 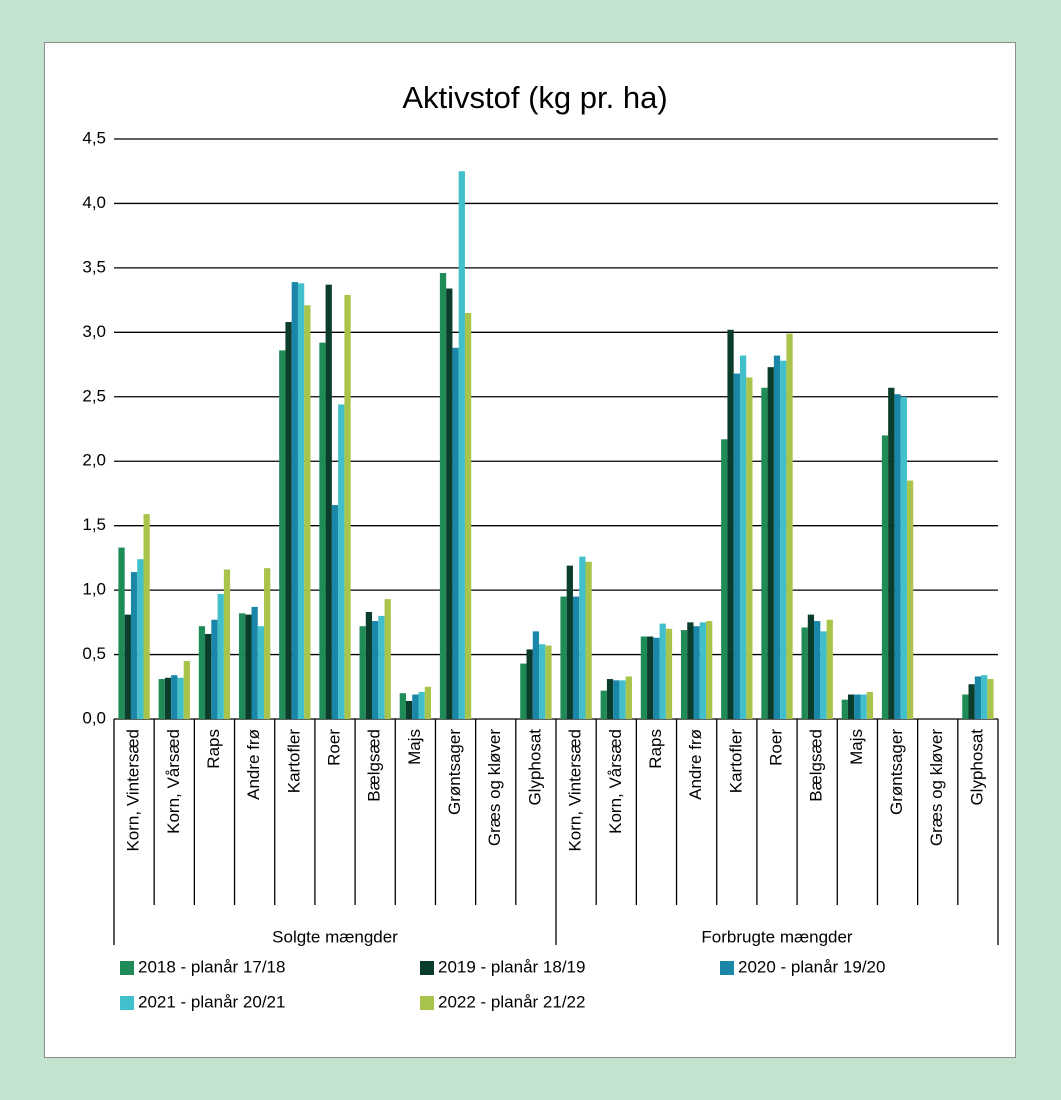 What do you see at coordinates (511, 966) in the screenshot?
I see `legend-label: 2019 - planår 18/19` at bounding box center [511, 966].